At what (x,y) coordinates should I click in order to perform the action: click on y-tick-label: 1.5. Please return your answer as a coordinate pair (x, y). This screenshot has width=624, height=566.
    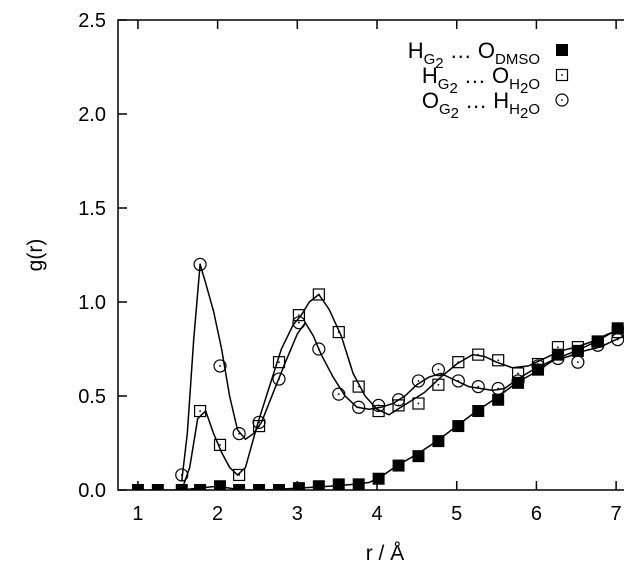
    Looking at the image, I should click on (92, 209).